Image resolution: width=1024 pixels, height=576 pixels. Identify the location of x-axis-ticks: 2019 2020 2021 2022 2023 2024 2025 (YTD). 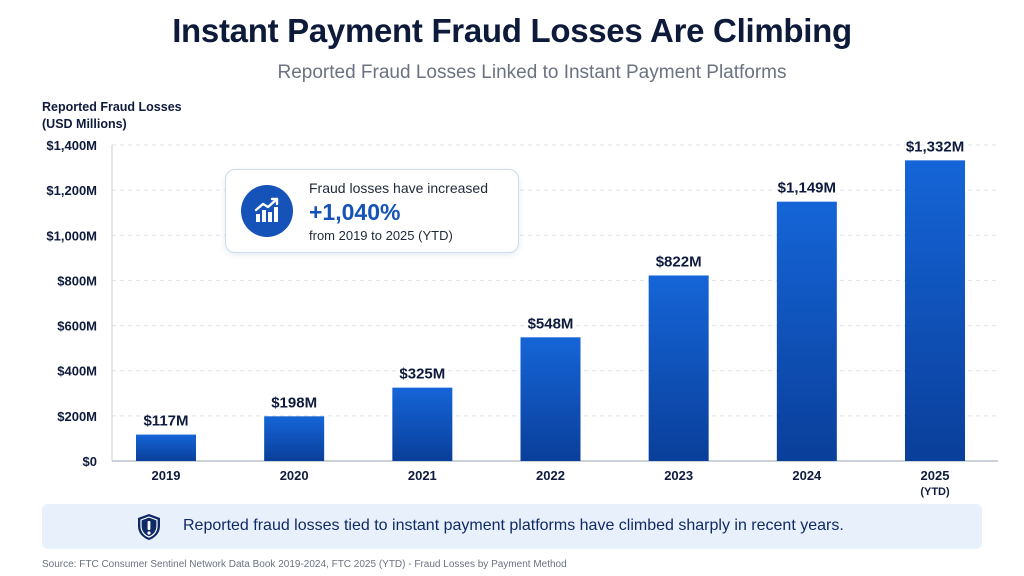
(551, 483).